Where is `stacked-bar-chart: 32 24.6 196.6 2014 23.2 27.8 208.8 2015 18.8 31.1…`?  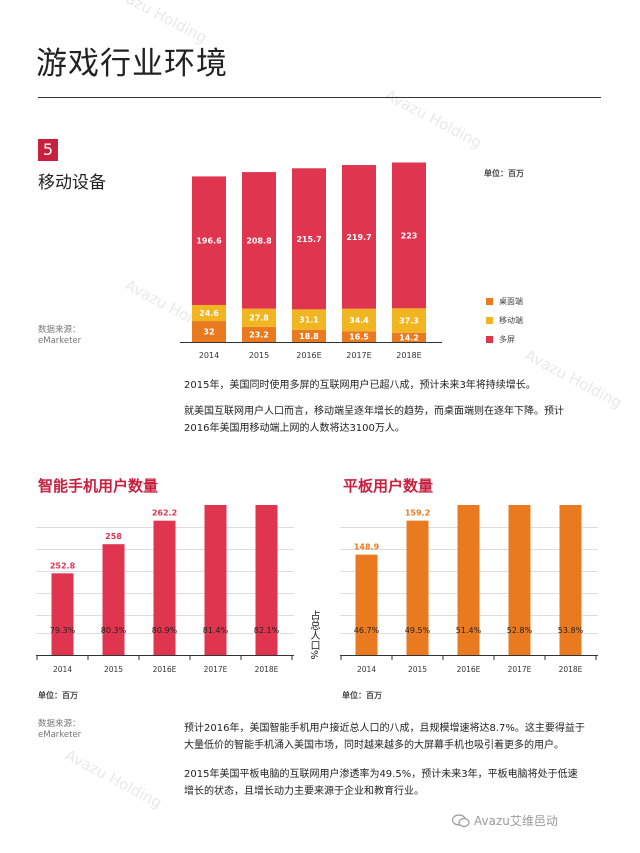
stacked-bar-chart: 32 24.6 196.6 2014 23.2 27.8 208.8 2015 18.8 31.1… is located at coordinates (311, 261).